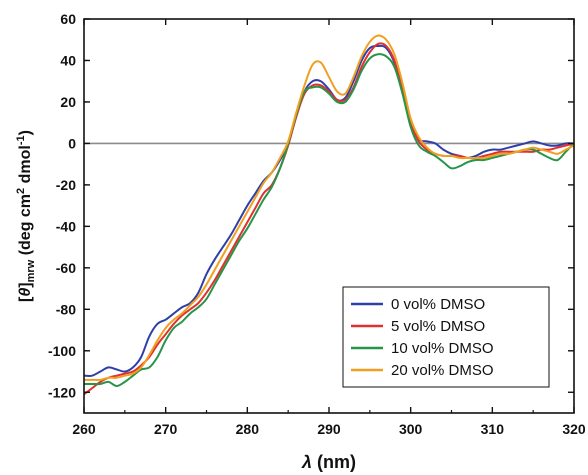  I want to click on y-tick-label: -80, so click(66, 309).